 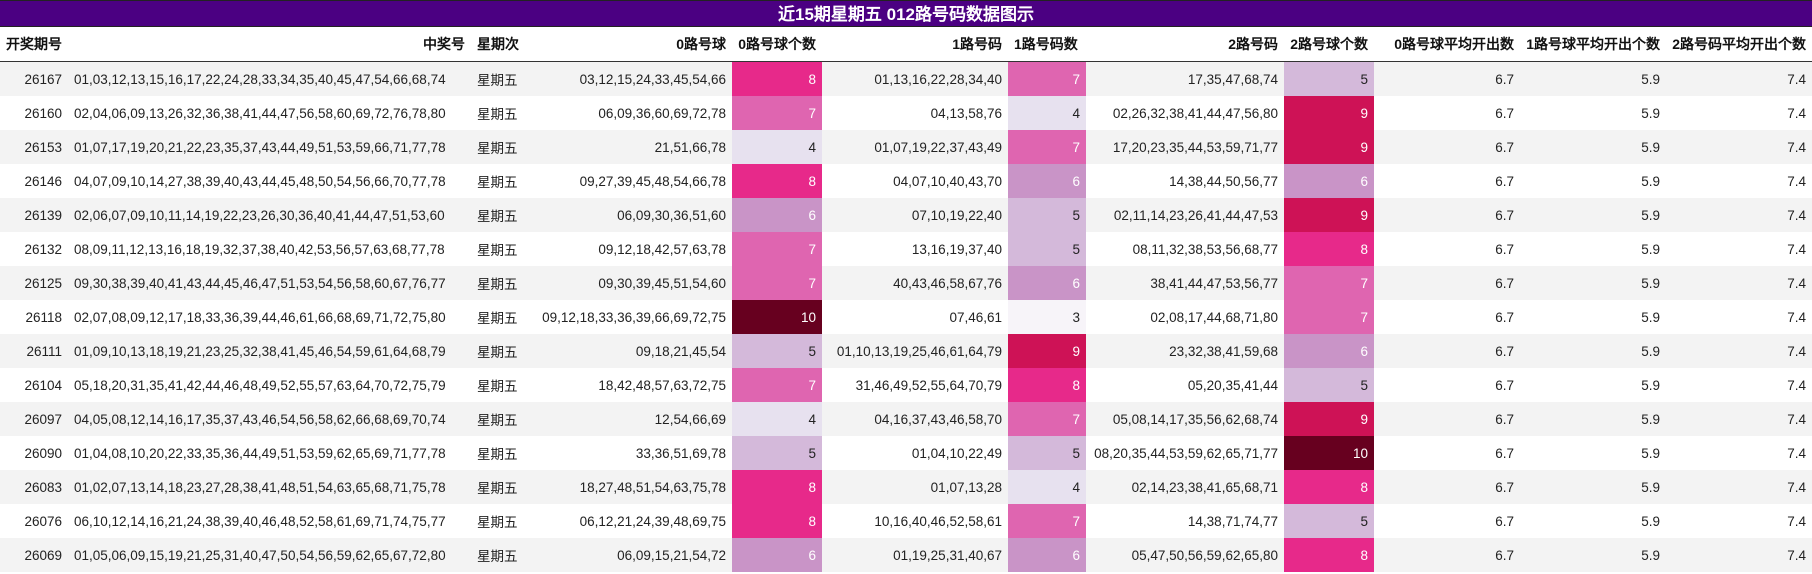 I want to click on route1-numbers-cell: 04,13,58,76, so click(x=915, y=113).